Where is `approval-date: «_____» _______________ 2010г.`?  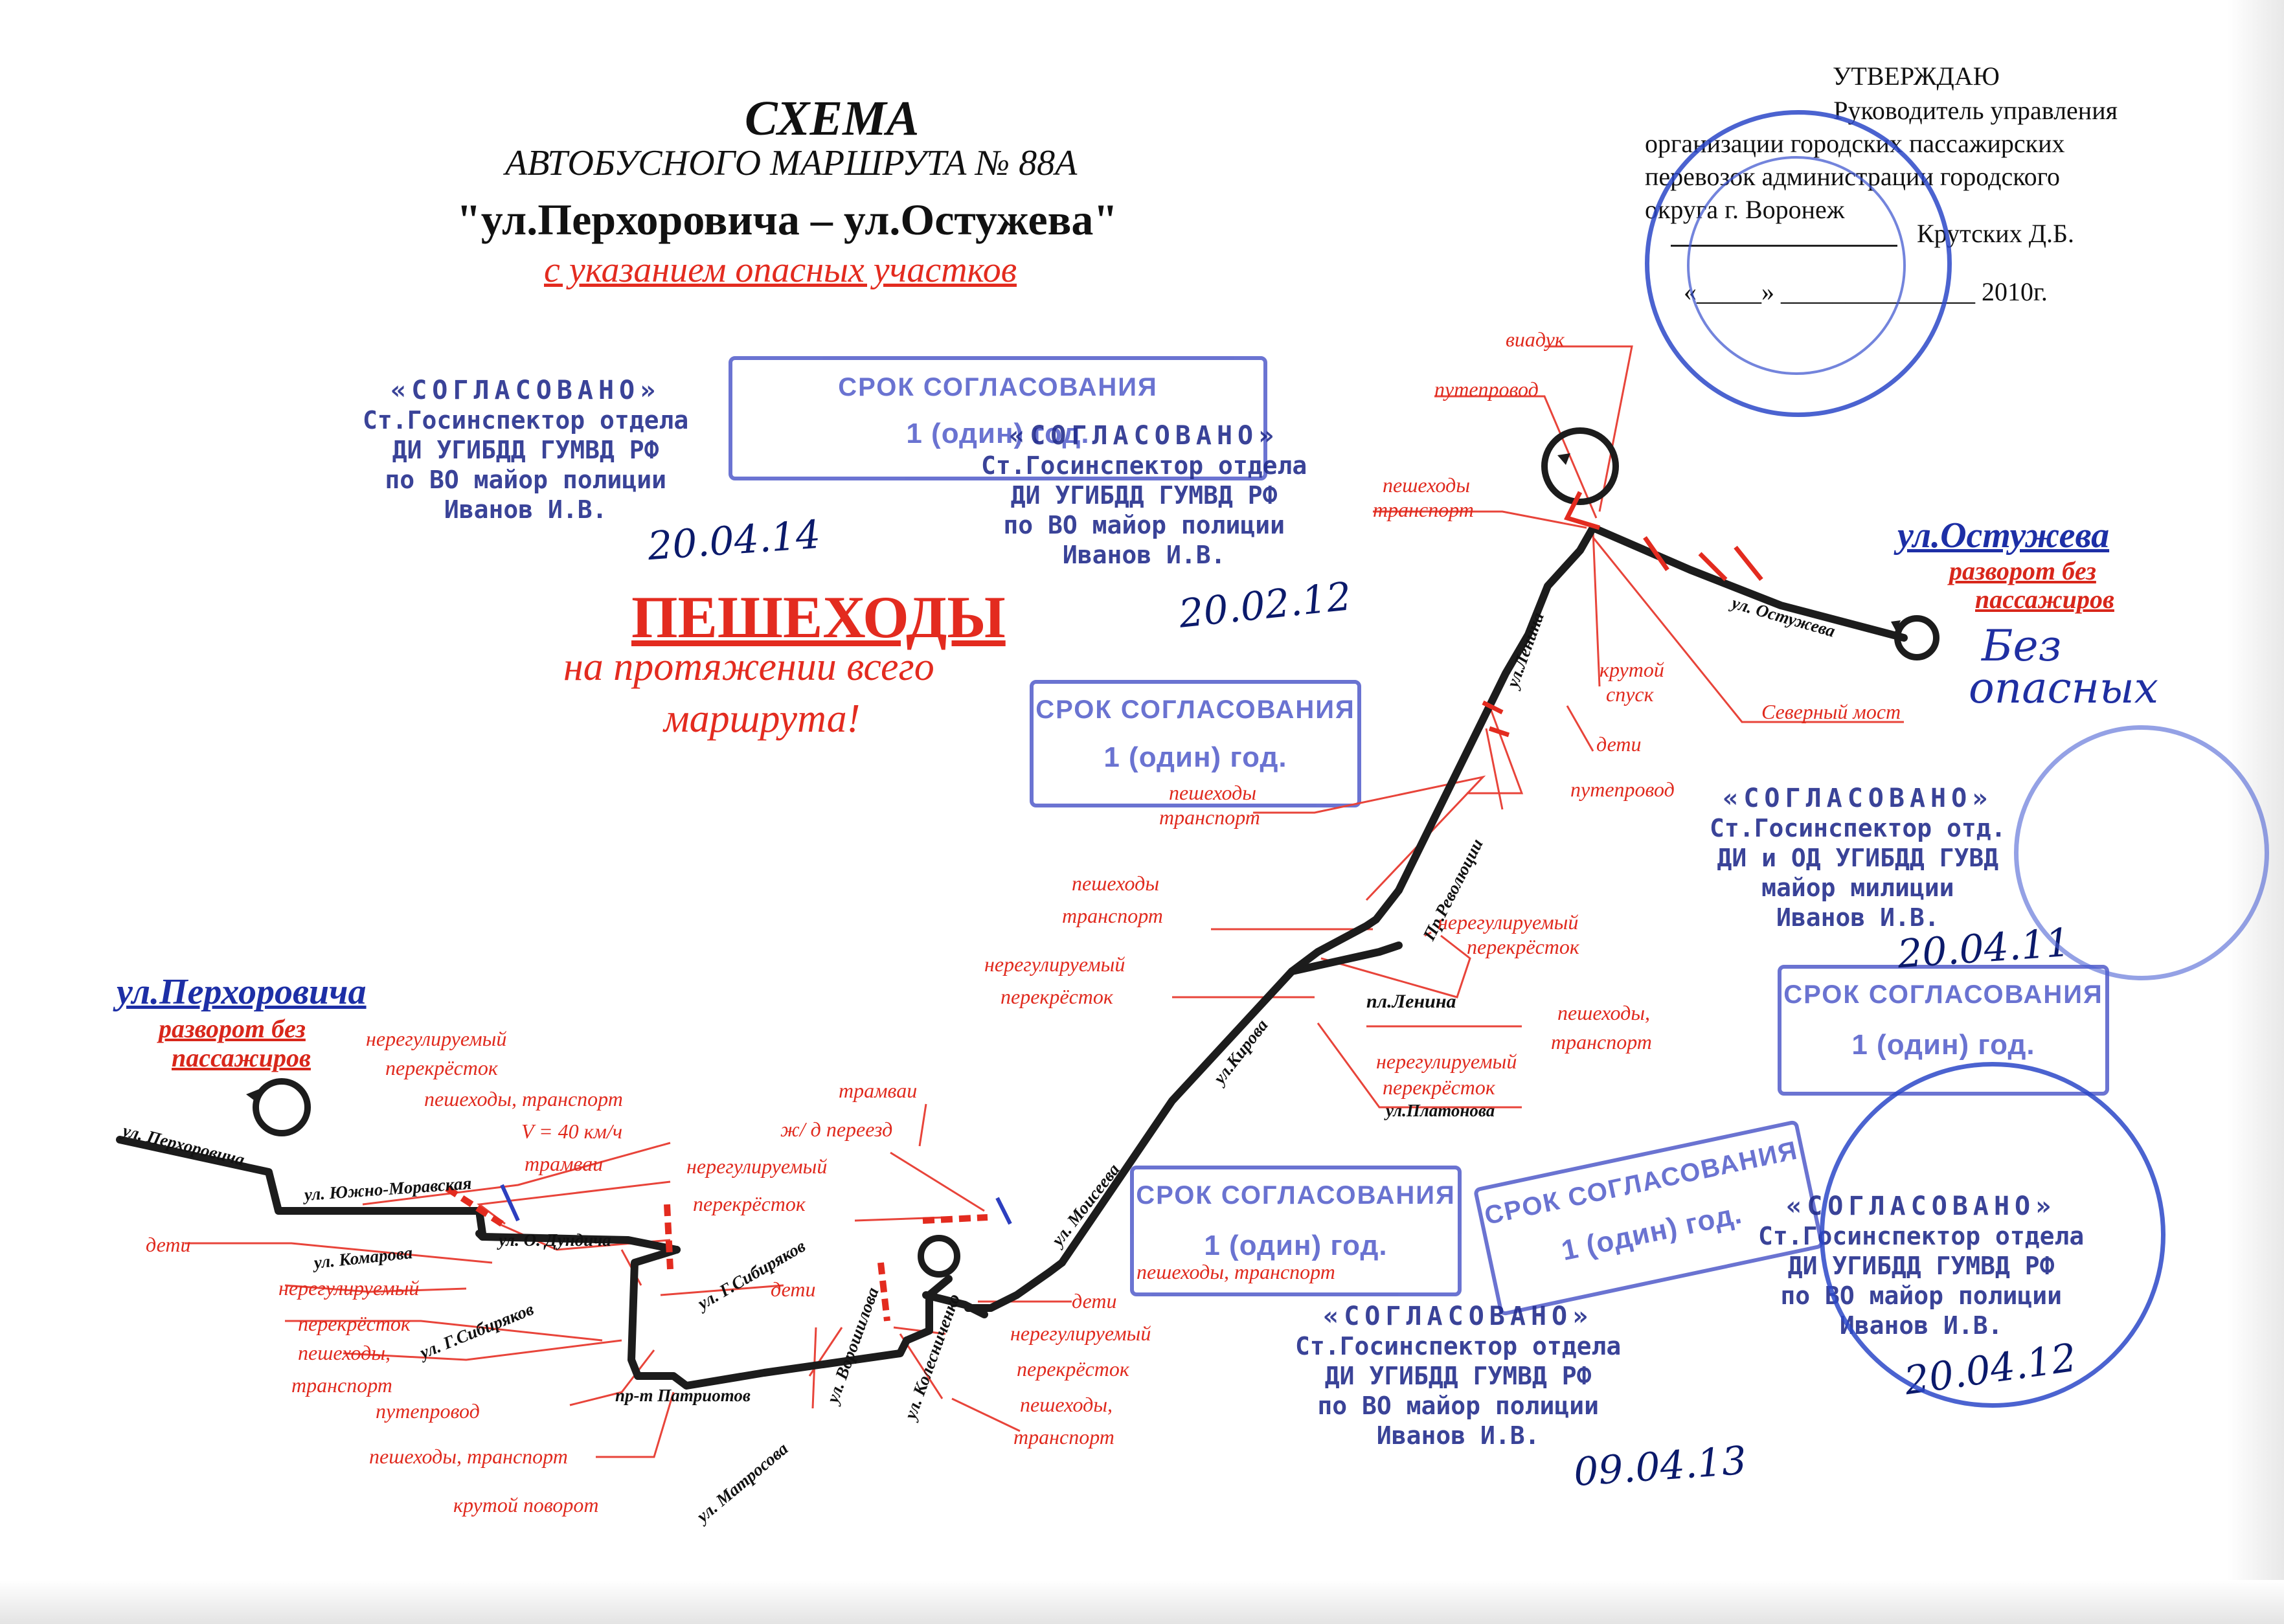
approval-date: «_____» _______________ 2010г. is located at coordinates (1866, 291).